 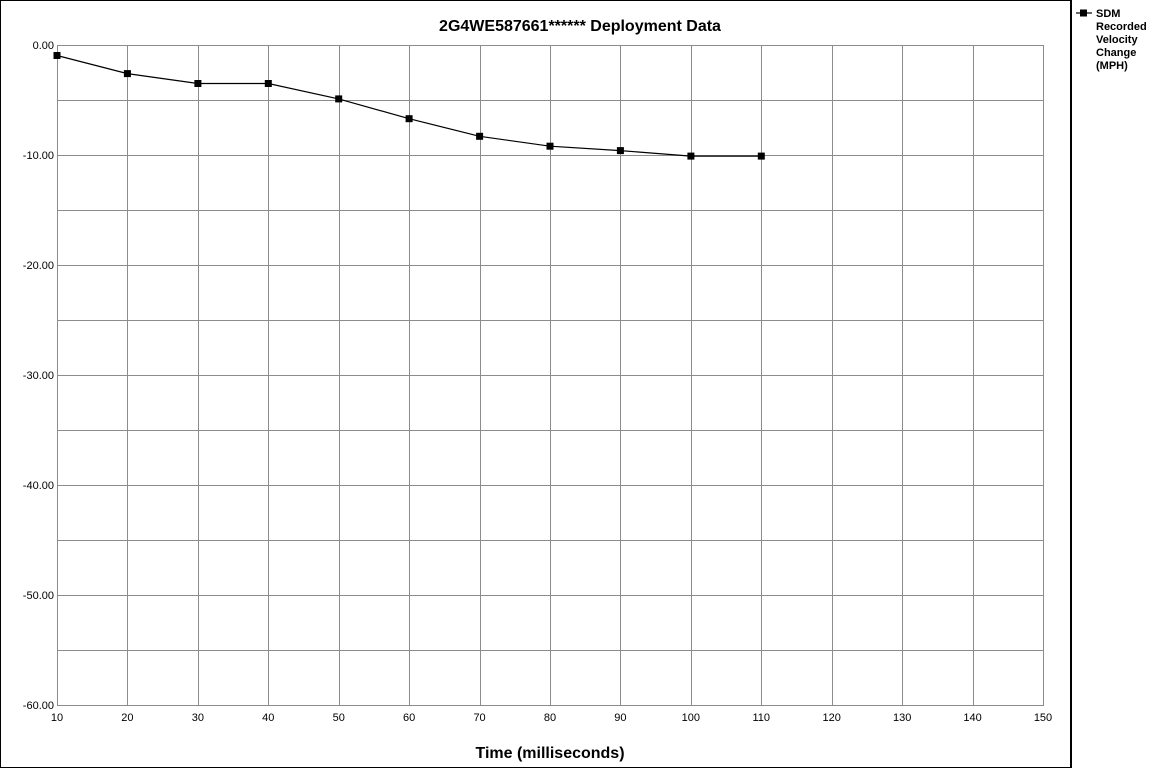 I want to click on x-axis-ticks: 10 20 30 40 50 60 70 80 90 100 110 120 130 140 150, so click(x=551, y=718).